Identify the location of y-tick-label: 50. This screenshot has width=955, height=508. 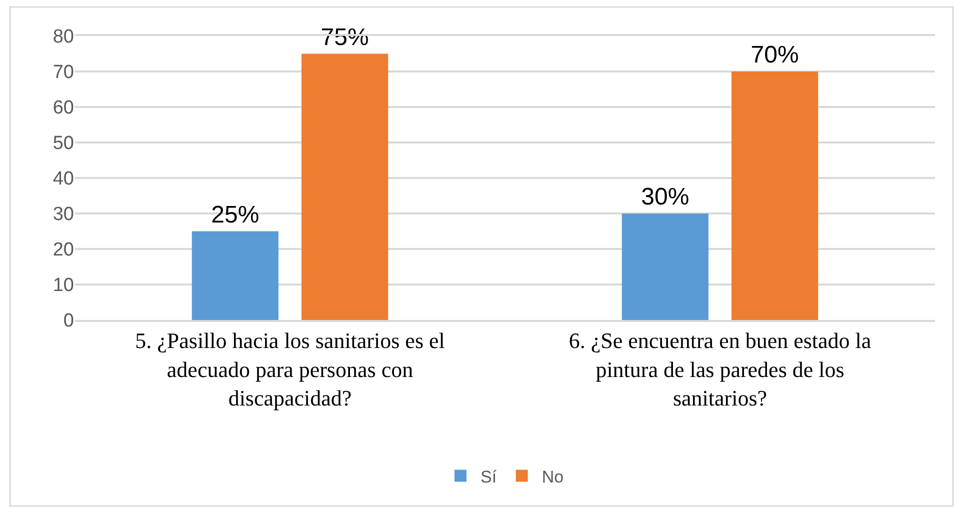
(63, 143).